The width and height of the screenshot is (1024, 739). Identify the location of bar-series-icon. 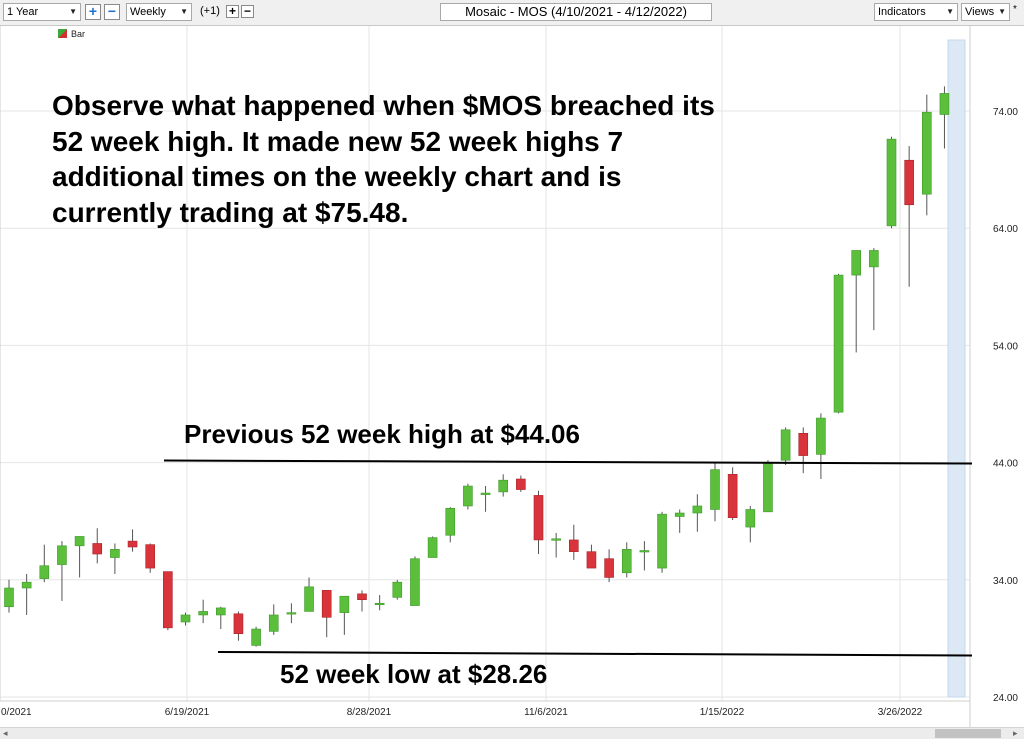
(62, 33).